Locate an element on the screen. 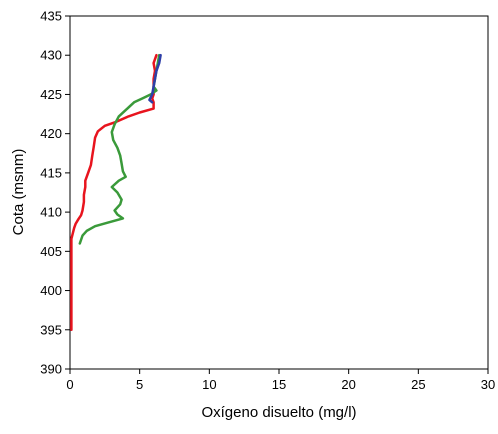 The image size is (498, 434). y-tick-label: 405 is located at coordinates (51, 251).